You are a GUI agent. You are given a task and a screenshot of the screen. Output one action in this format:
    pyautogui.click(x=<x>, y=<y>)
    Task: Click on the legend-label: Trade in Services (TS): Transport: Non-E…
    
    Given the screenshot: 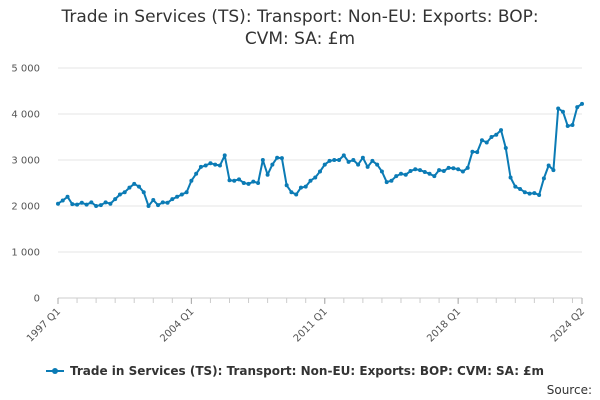 What is the action you would take?
    pyautogui.click(x=307, y=371)
    